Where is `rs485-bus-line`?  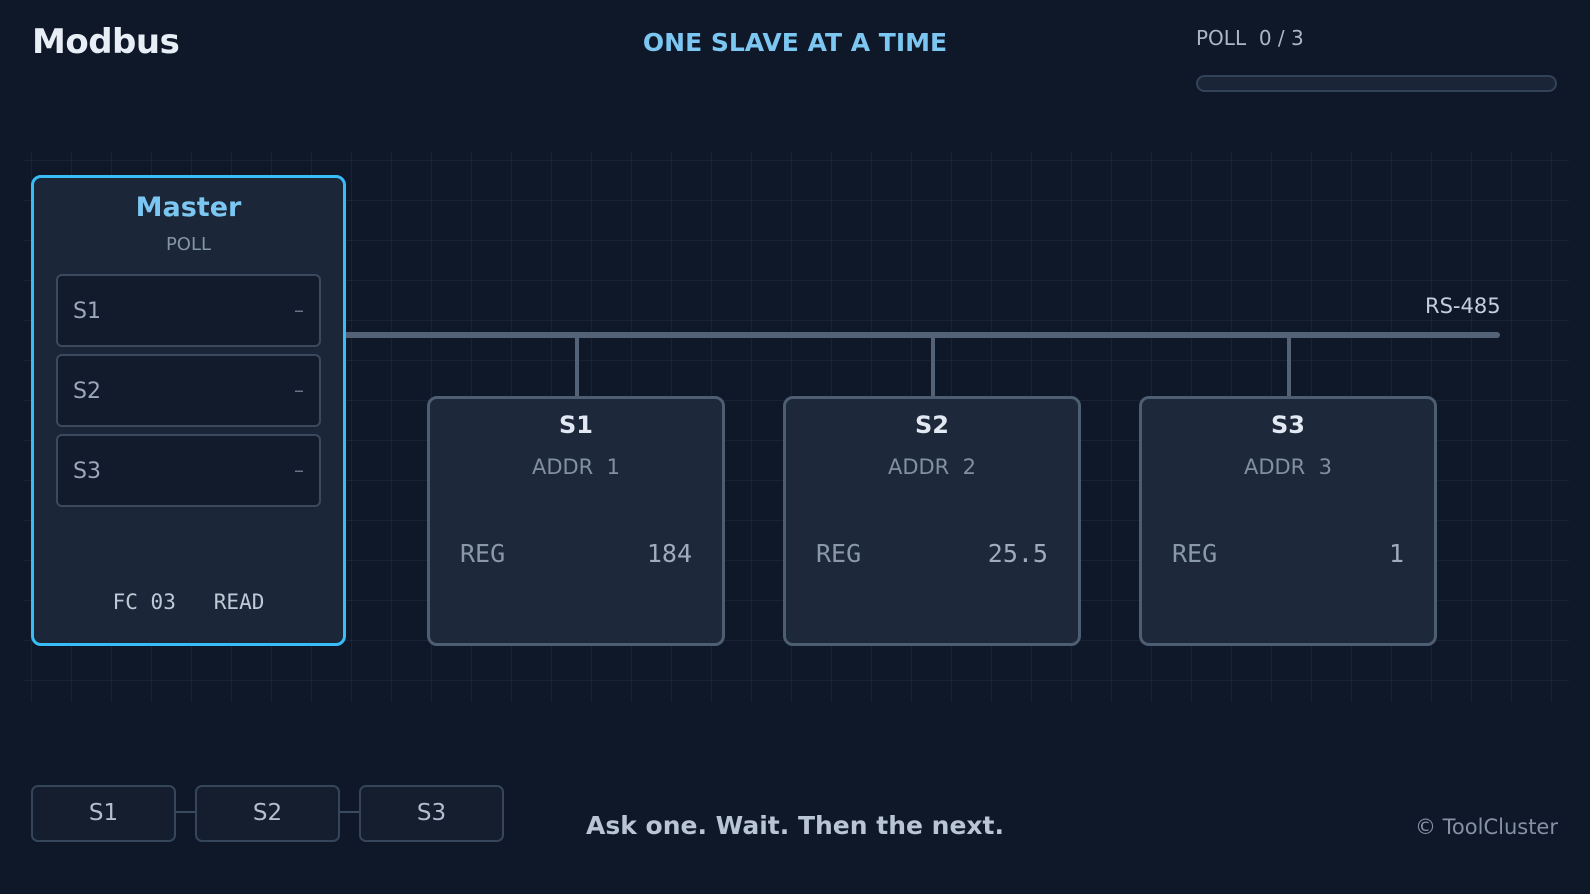 rs485-bus-line is located at coordinates (920, 335).